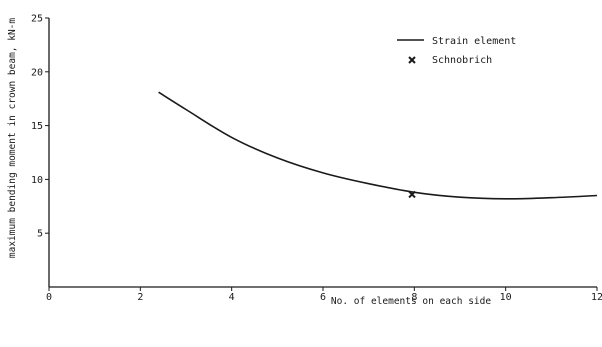 This screenshot has height=347, width=602. What do you see at coordinates (140, 297) in the screenshot?
I see `x-tick-label: 2` at bounding box center [140, 297].